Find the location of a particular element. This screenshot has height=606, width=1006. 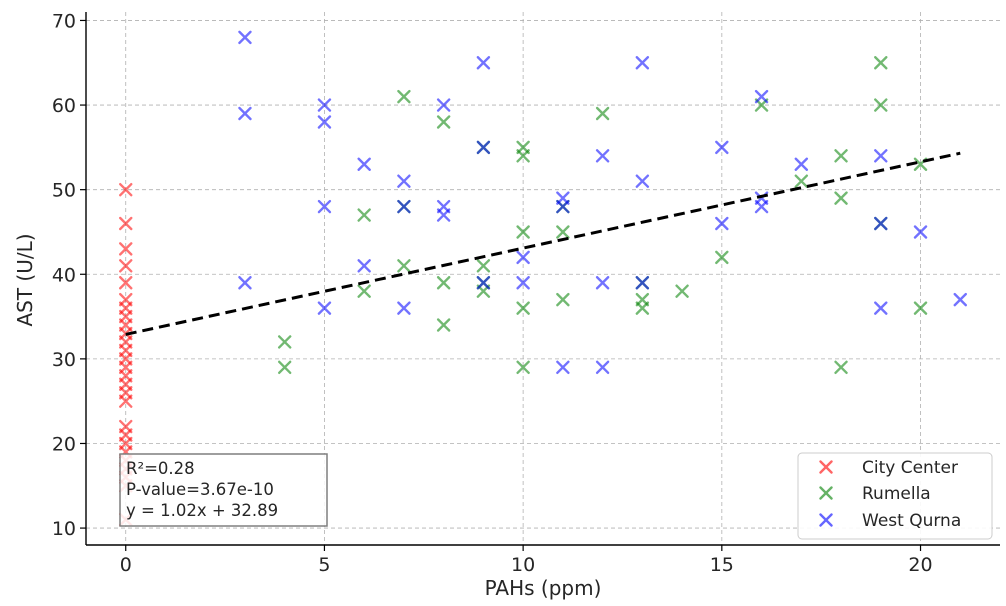

x-axis-ticks: 0 5 10 15 20 is located at coordinates (526, 560).